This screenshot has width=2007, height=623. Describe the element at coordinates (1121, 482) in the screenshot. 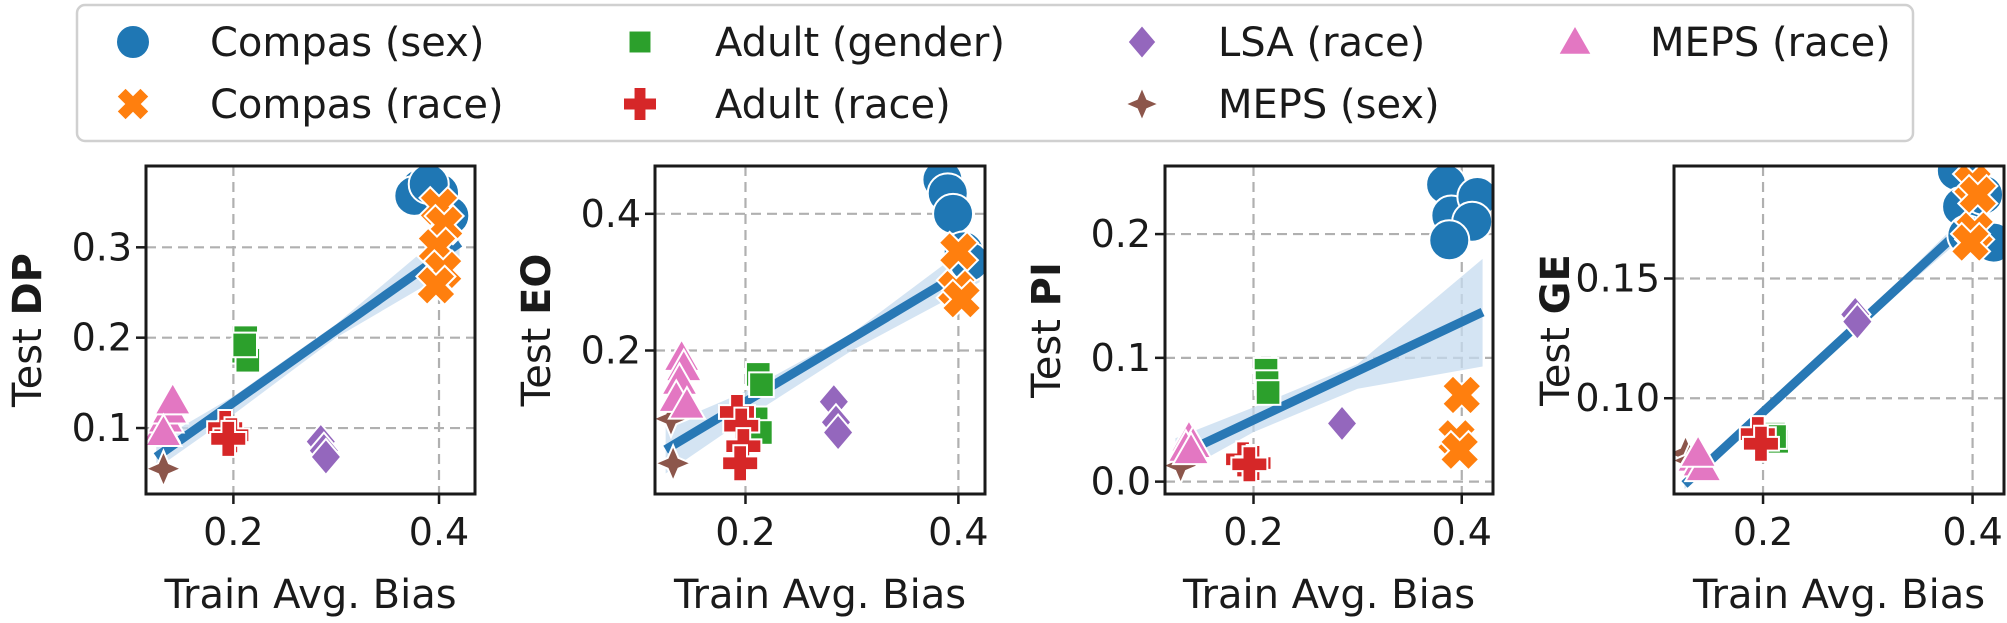

I see `y-tick-label: 0.0` at that location.